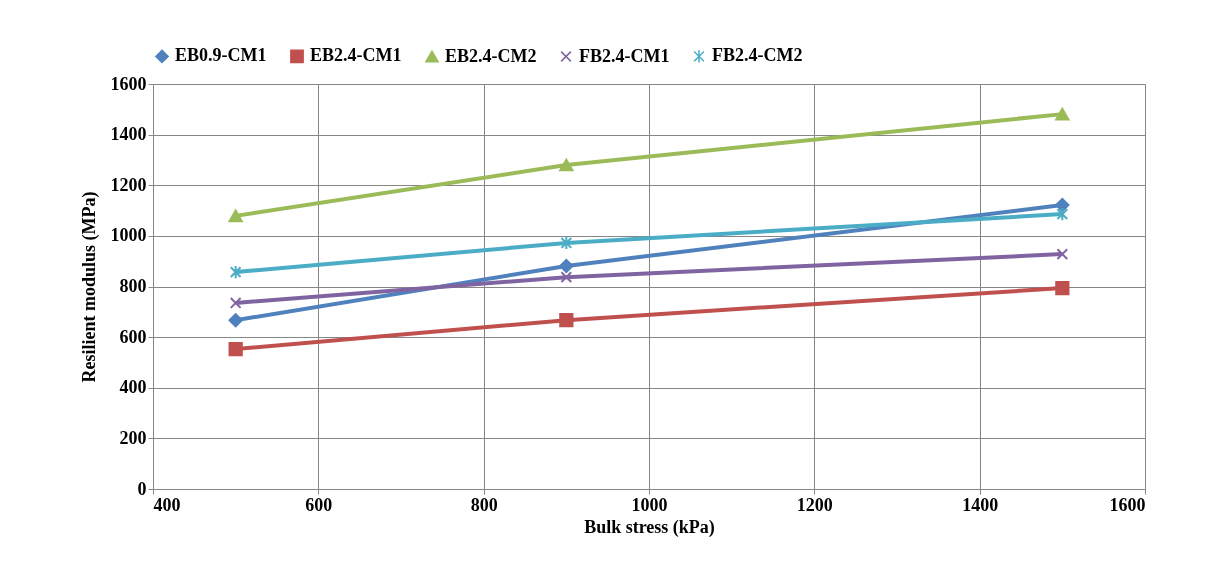 Image resolution: width=1206 pixels, height=576 pixels. Describe the element at coordinates (128, 134) in the screenshot. I see `y-tick-label: 1400` at that location.